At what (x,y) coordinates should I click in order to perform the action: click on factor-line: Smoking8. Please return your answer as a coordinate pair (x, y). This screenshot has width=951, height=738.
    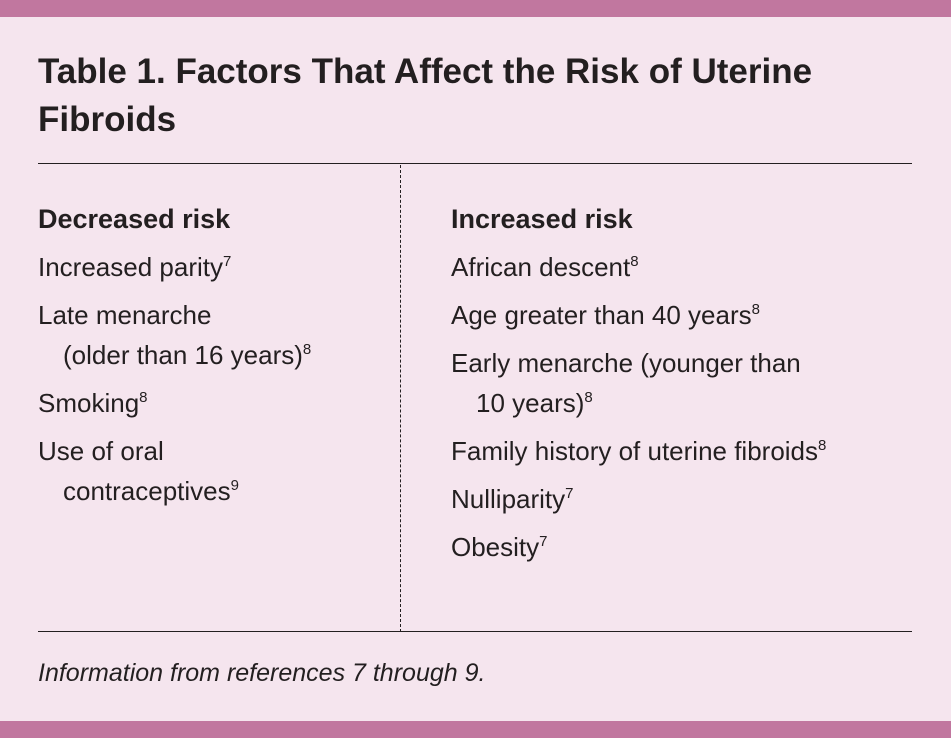
    Looking at the image, I should click on (174, 403).